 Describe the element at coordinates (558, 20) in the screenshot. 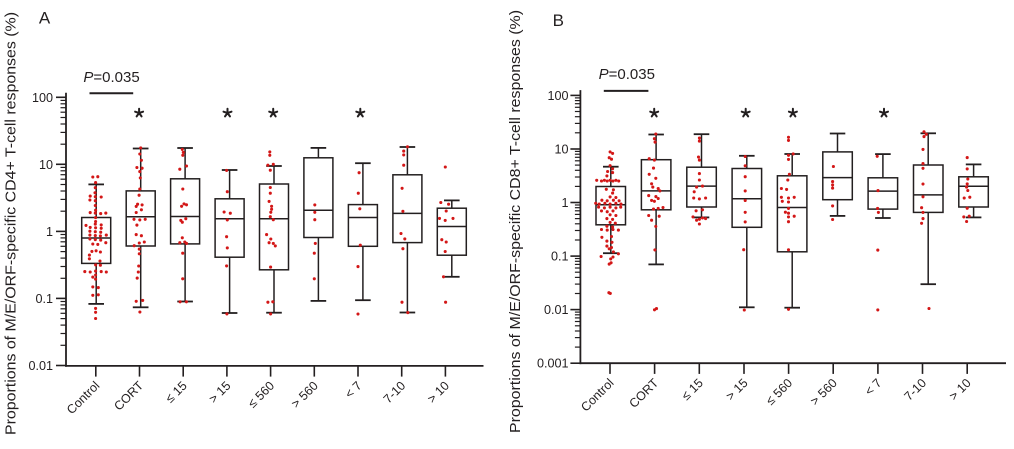

I see `svg-text: B` at that location.